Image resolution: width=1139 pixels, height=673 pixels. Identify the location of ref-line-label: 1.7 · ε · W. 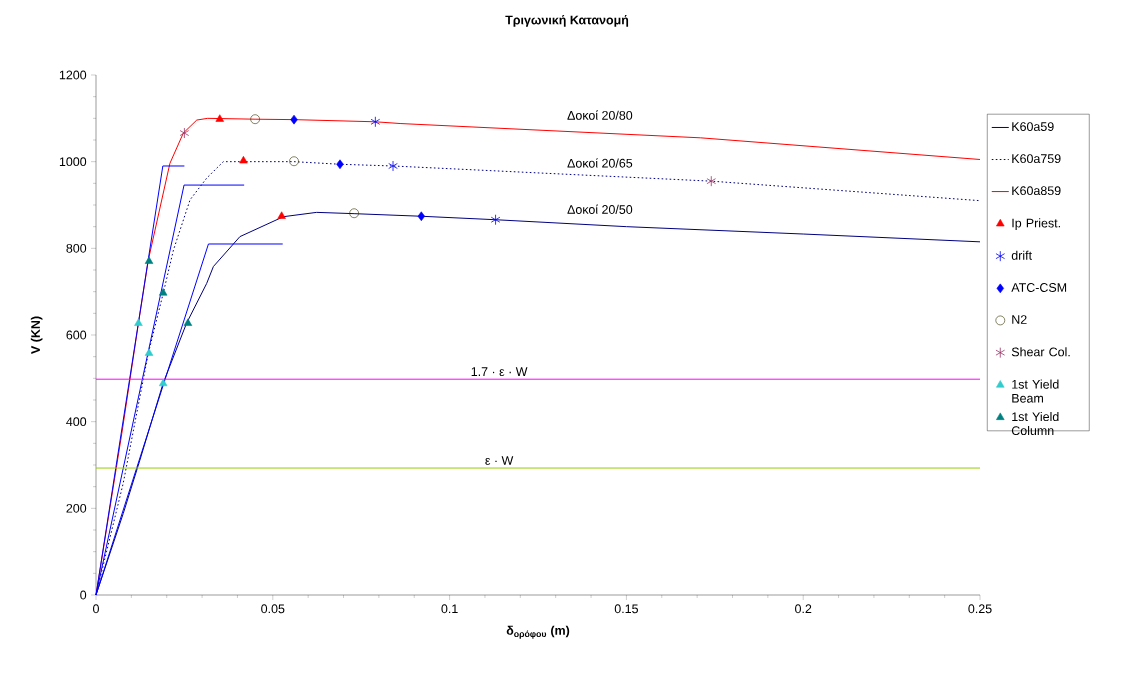
(499, 371).